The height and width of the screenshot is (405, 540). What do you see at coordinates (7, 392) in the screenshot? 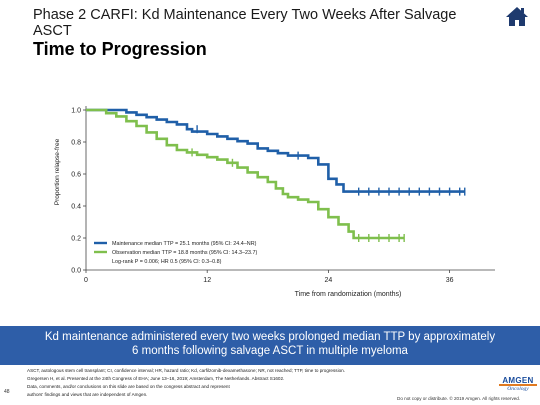
I see `page-number: 48` at bounding box center [7, 392].